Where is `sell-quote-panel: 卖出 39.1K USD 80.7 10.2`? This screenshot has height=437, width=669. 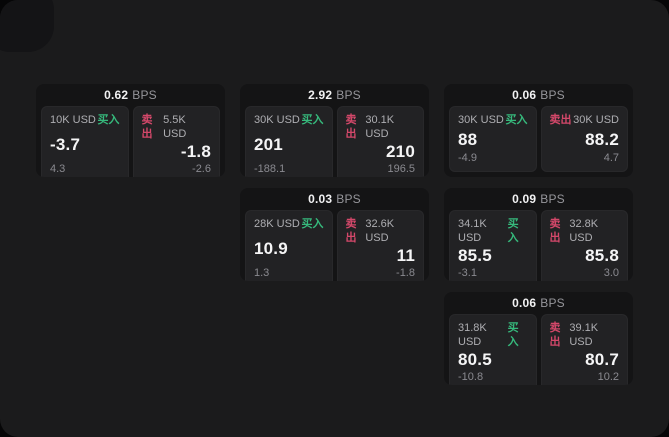
sell-quote-panel: 卖出 39.1K USD 80.7 10.2 is located at coordinates (584, 349).